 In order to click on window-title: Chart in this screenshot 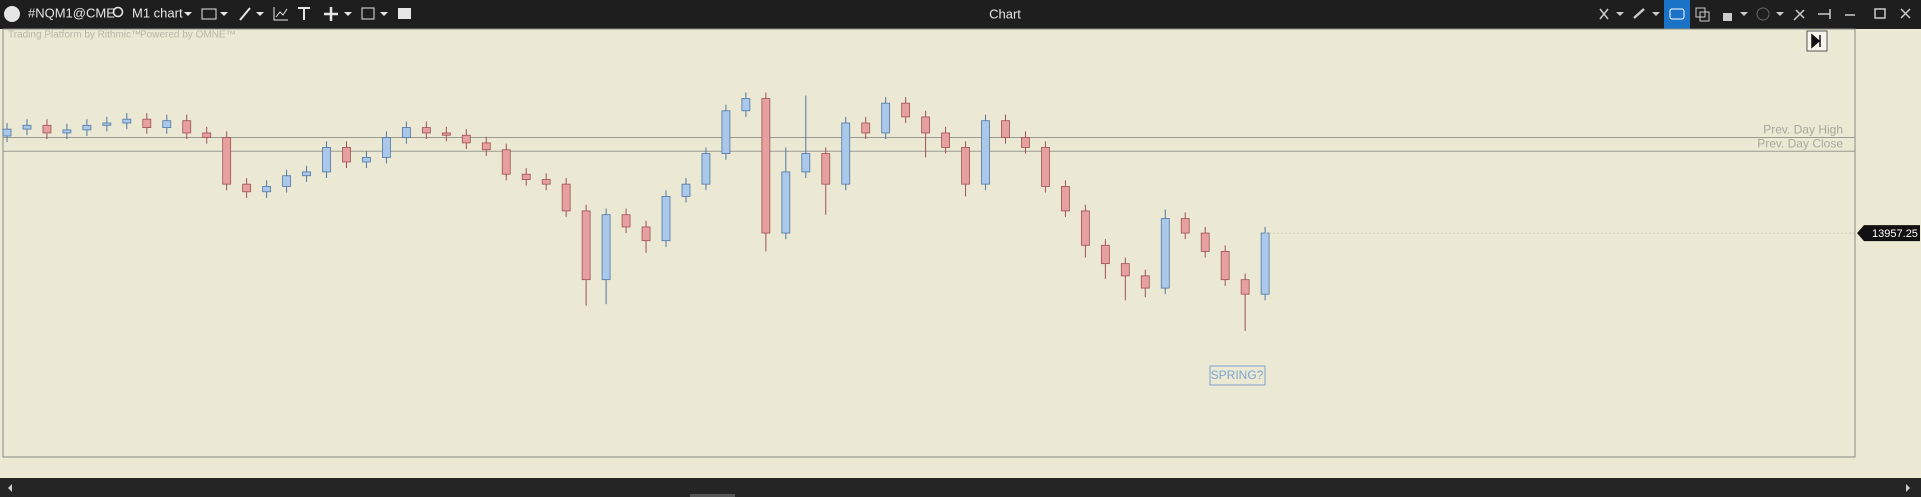, I will do `click(1005, 13)`.